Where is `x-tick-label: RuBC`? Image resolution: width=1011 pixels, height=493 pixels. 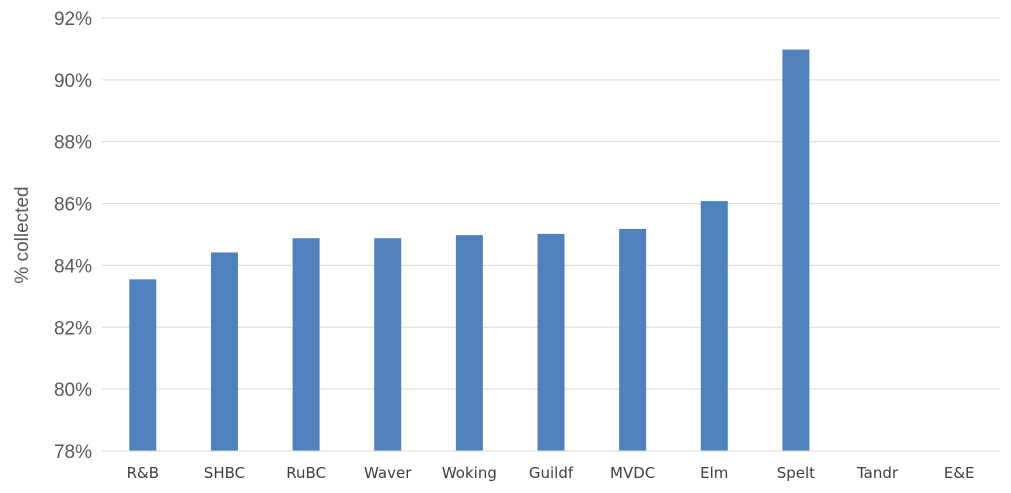 x-tick-label: RuBC is located at coordinates (306, 473).